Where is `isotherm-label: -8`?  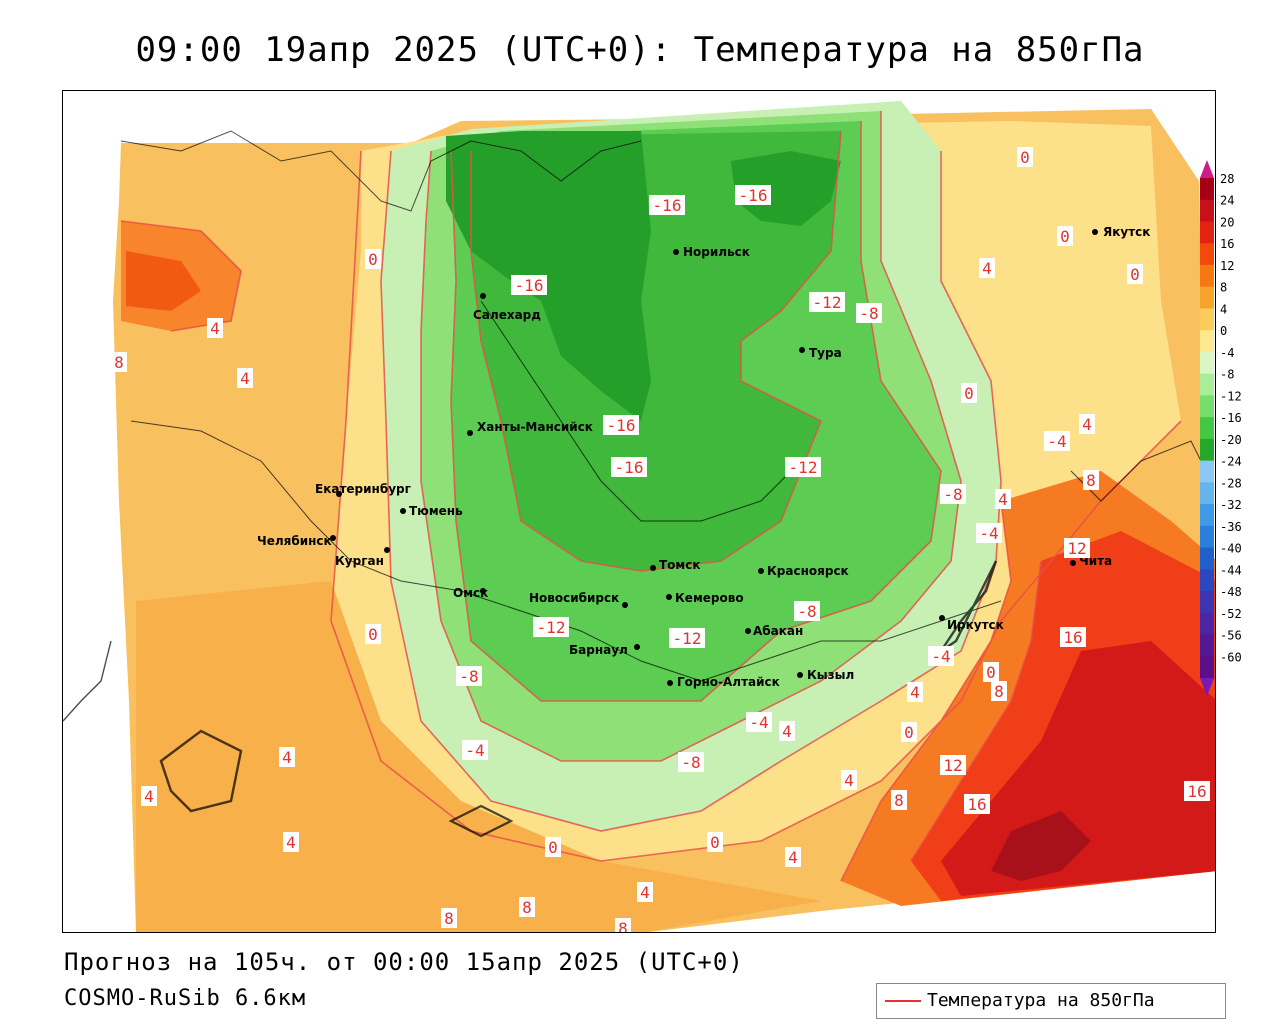
isotherm-label: -8 is located at coordinates (869, 313).